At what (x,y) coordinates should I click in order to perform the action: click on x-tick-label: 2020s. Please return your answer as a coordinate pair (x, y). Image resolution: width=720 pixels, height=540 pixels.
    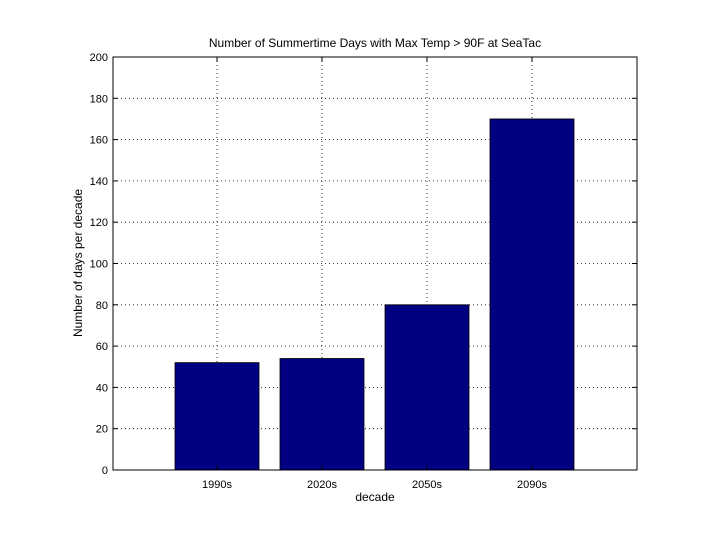
    Looking at the image, I should click on (322, 485).